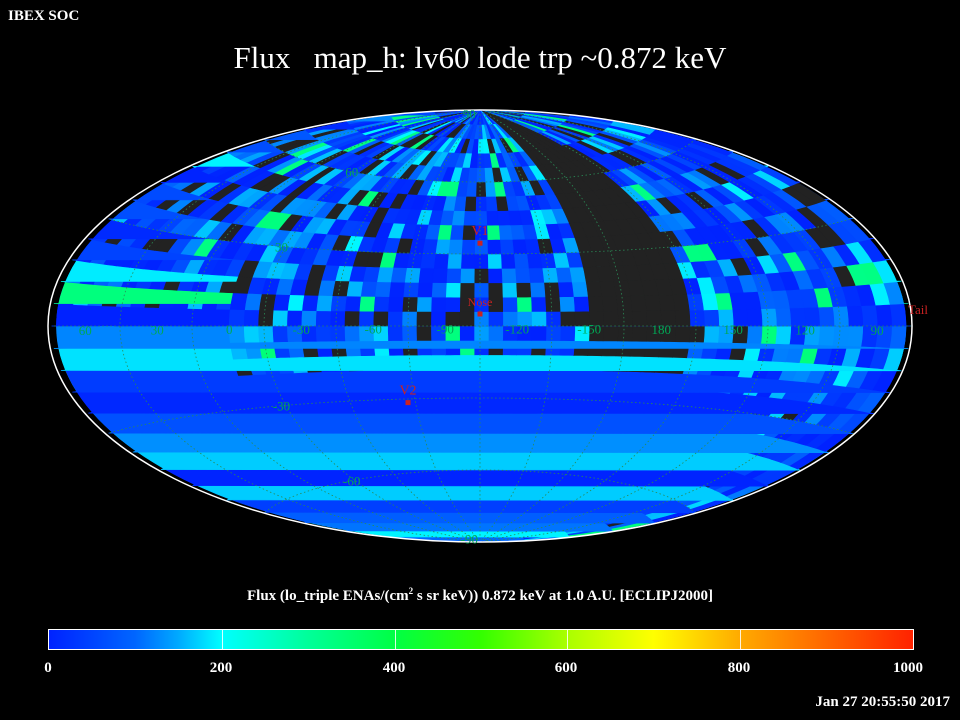 This screenshot has height=720, width=960. What do you see at coordinates (877, 330) in the screenshot?
I see `longitude-label: 90` at bounding box center [877, 330].